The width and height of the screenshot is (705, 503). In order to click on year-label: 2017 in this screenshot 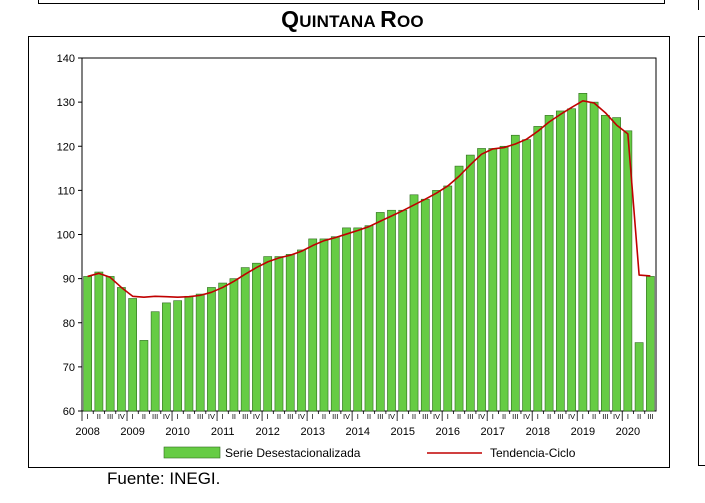, I will do `click(493, 432)`.